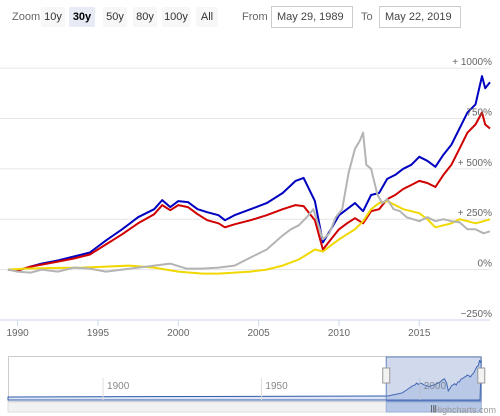  What do you see at coordinates (207, 17) in the screenshot?
I see `zoom-button-all: All` at bounding box center [207, 17].